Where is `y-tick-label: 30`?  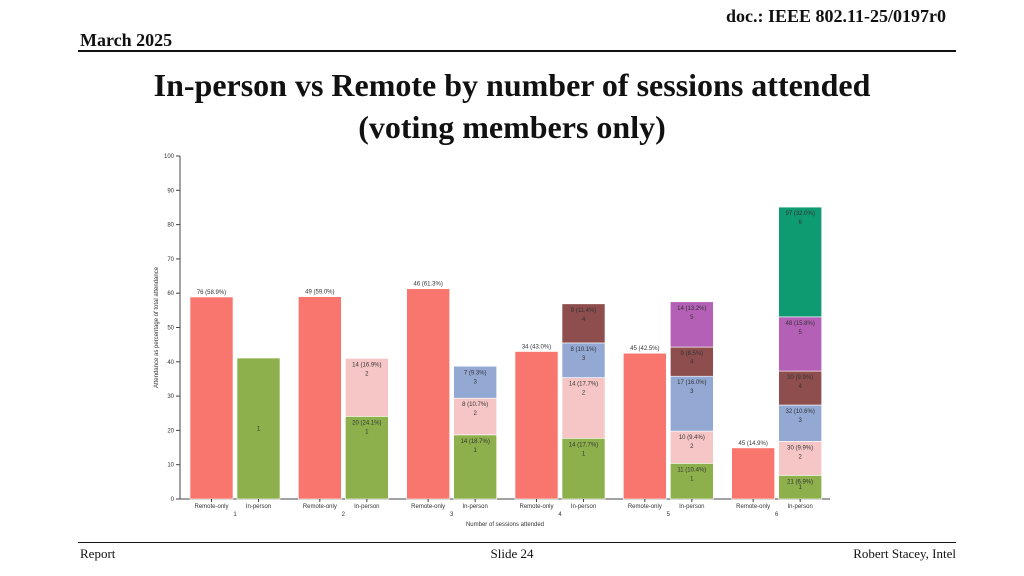
y-tick-label: 30 is located at coordinates (170, 397).